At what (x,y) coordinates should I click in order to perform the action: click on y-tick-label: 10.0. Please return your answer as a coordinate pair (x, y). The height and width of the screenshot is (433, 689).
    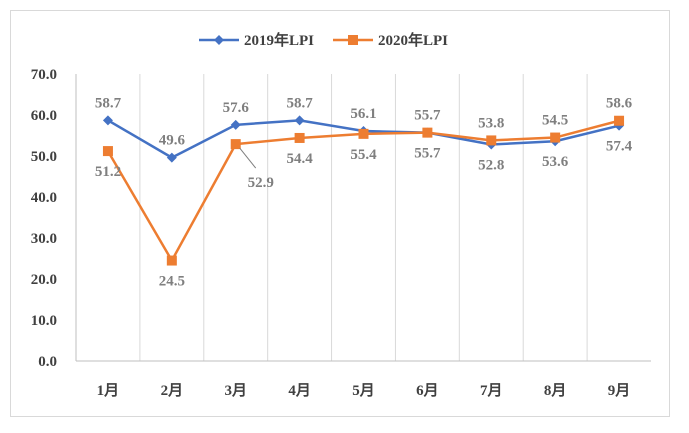
    Looking at the image, I should click on (44, 321).